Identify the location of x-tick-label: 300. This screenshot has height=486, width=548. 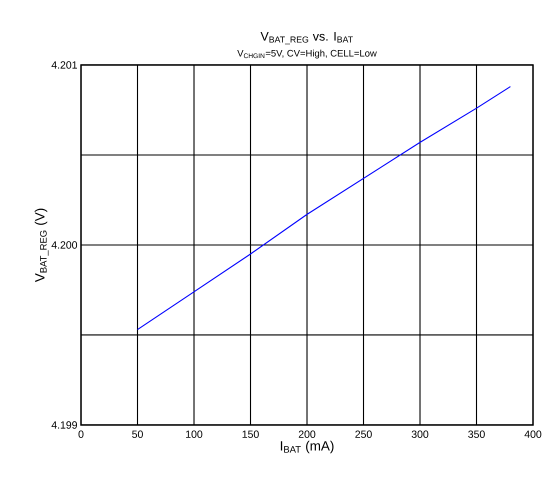
(420, 434).